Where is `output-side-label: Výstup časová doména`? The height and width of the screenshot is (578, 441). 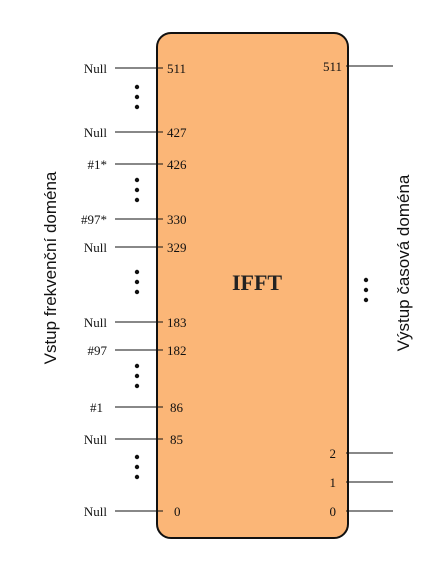 output-side-label: Výstup časová doména is located at coordinates (403, 262).